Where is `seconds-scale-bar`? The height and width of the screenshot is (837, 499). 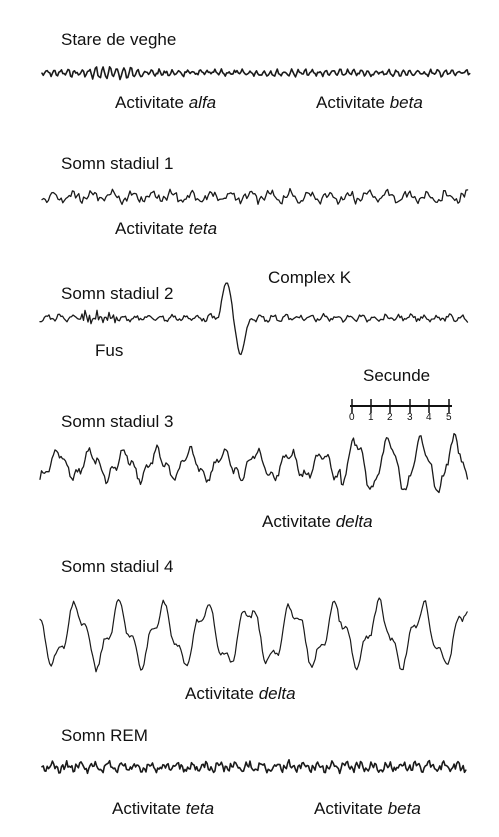
seconds-scale-bar is located at coordinates (401, 406).